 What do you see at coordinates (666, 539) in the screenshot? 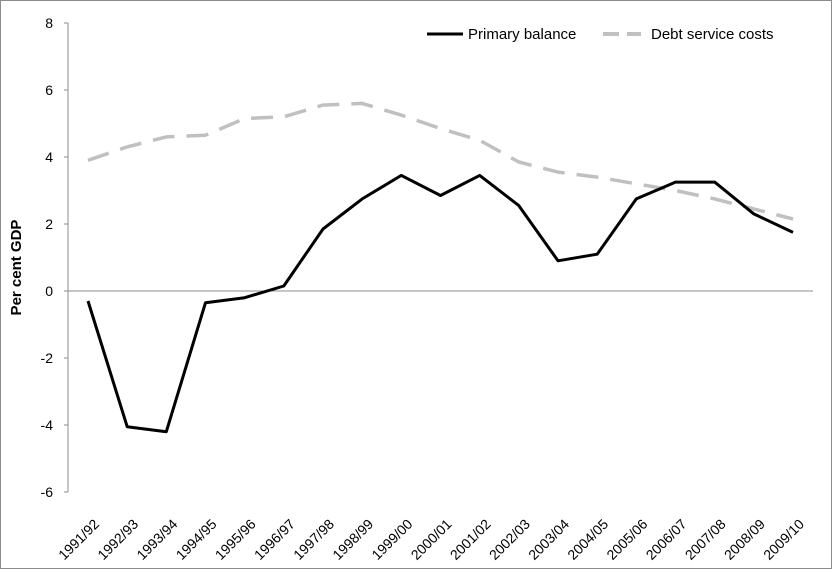
I see `x-tick-label: 2006/07` at bounding box center [666, 539].